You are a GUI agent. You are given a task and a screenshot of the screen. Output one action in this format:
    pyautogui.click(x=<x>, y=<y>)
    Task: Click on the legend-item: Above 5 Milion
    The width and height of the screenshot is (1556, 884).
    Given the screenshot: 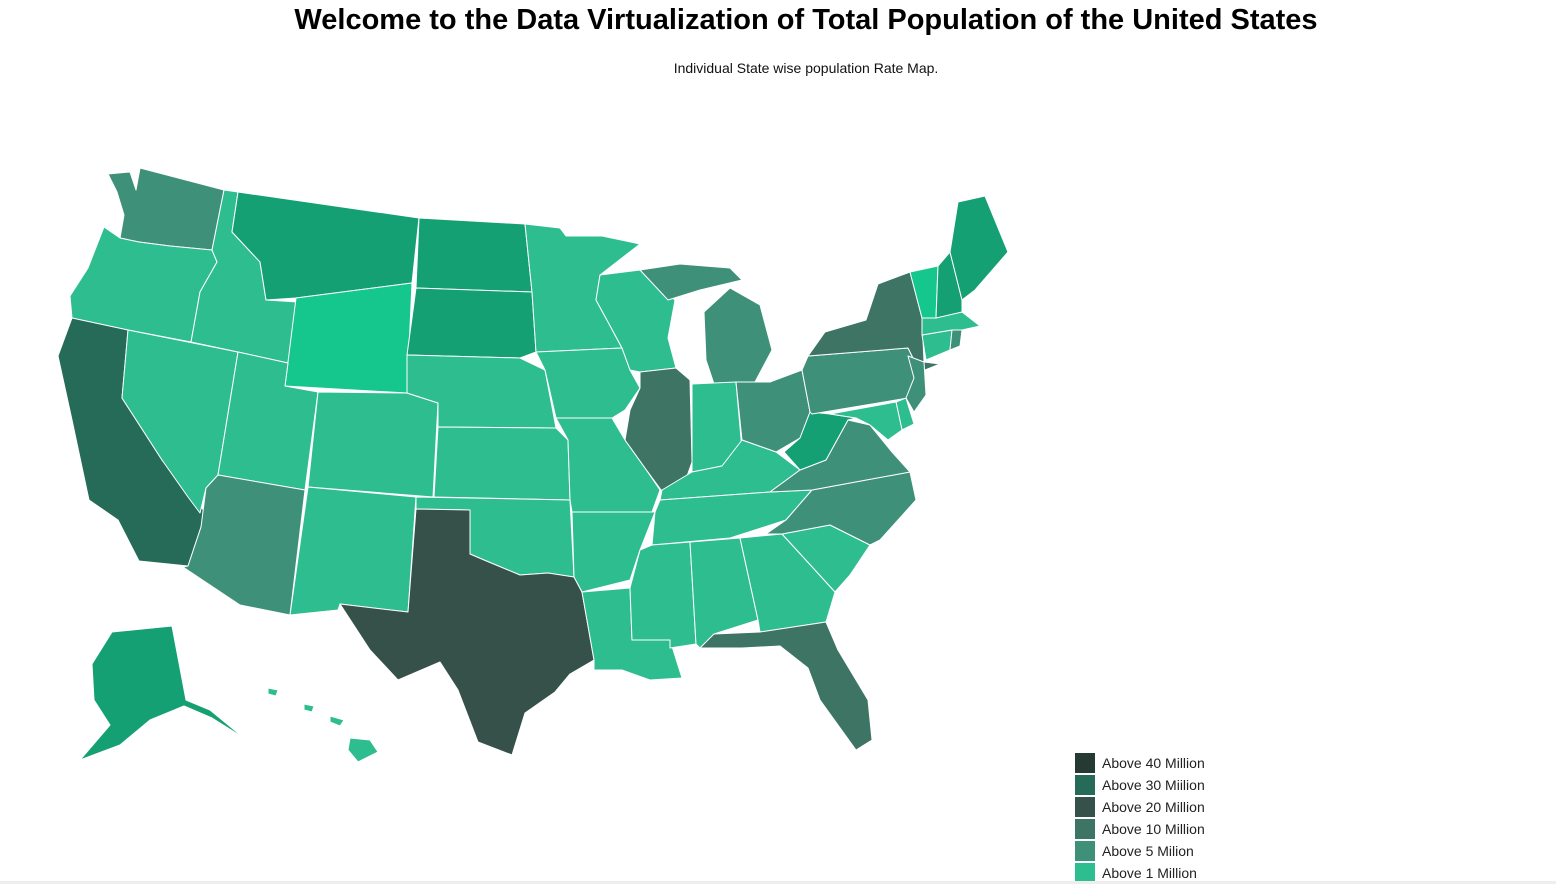 What is the action you would take?
    pyautogui.click(x=1140, y=851)
    